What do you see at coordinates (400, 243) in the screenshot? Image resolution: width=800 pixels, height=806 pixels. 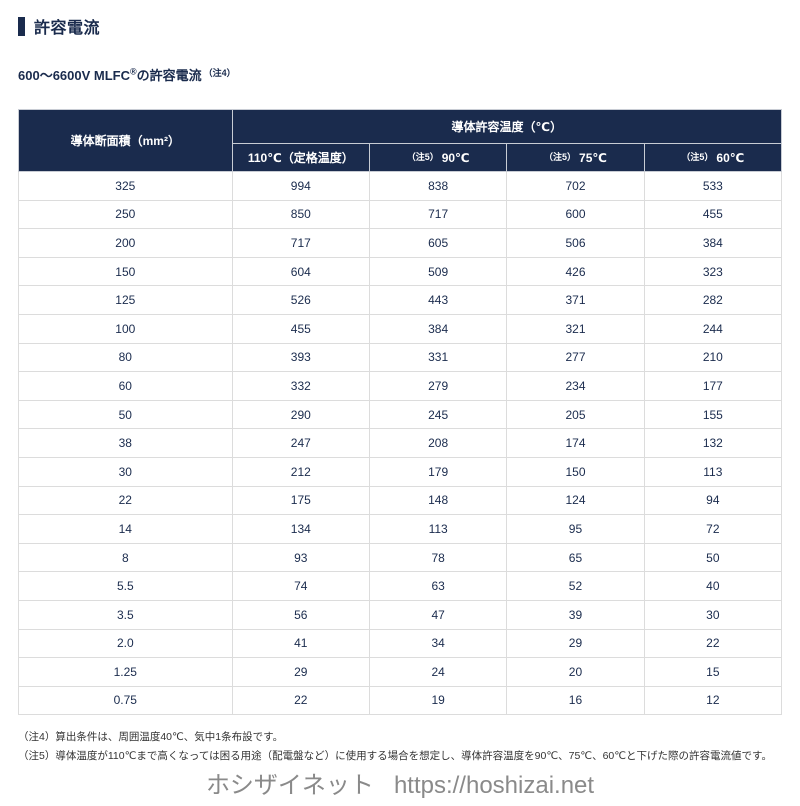 I see `table-row: 200 717 605 506 384` at bounding box center [400, 243].